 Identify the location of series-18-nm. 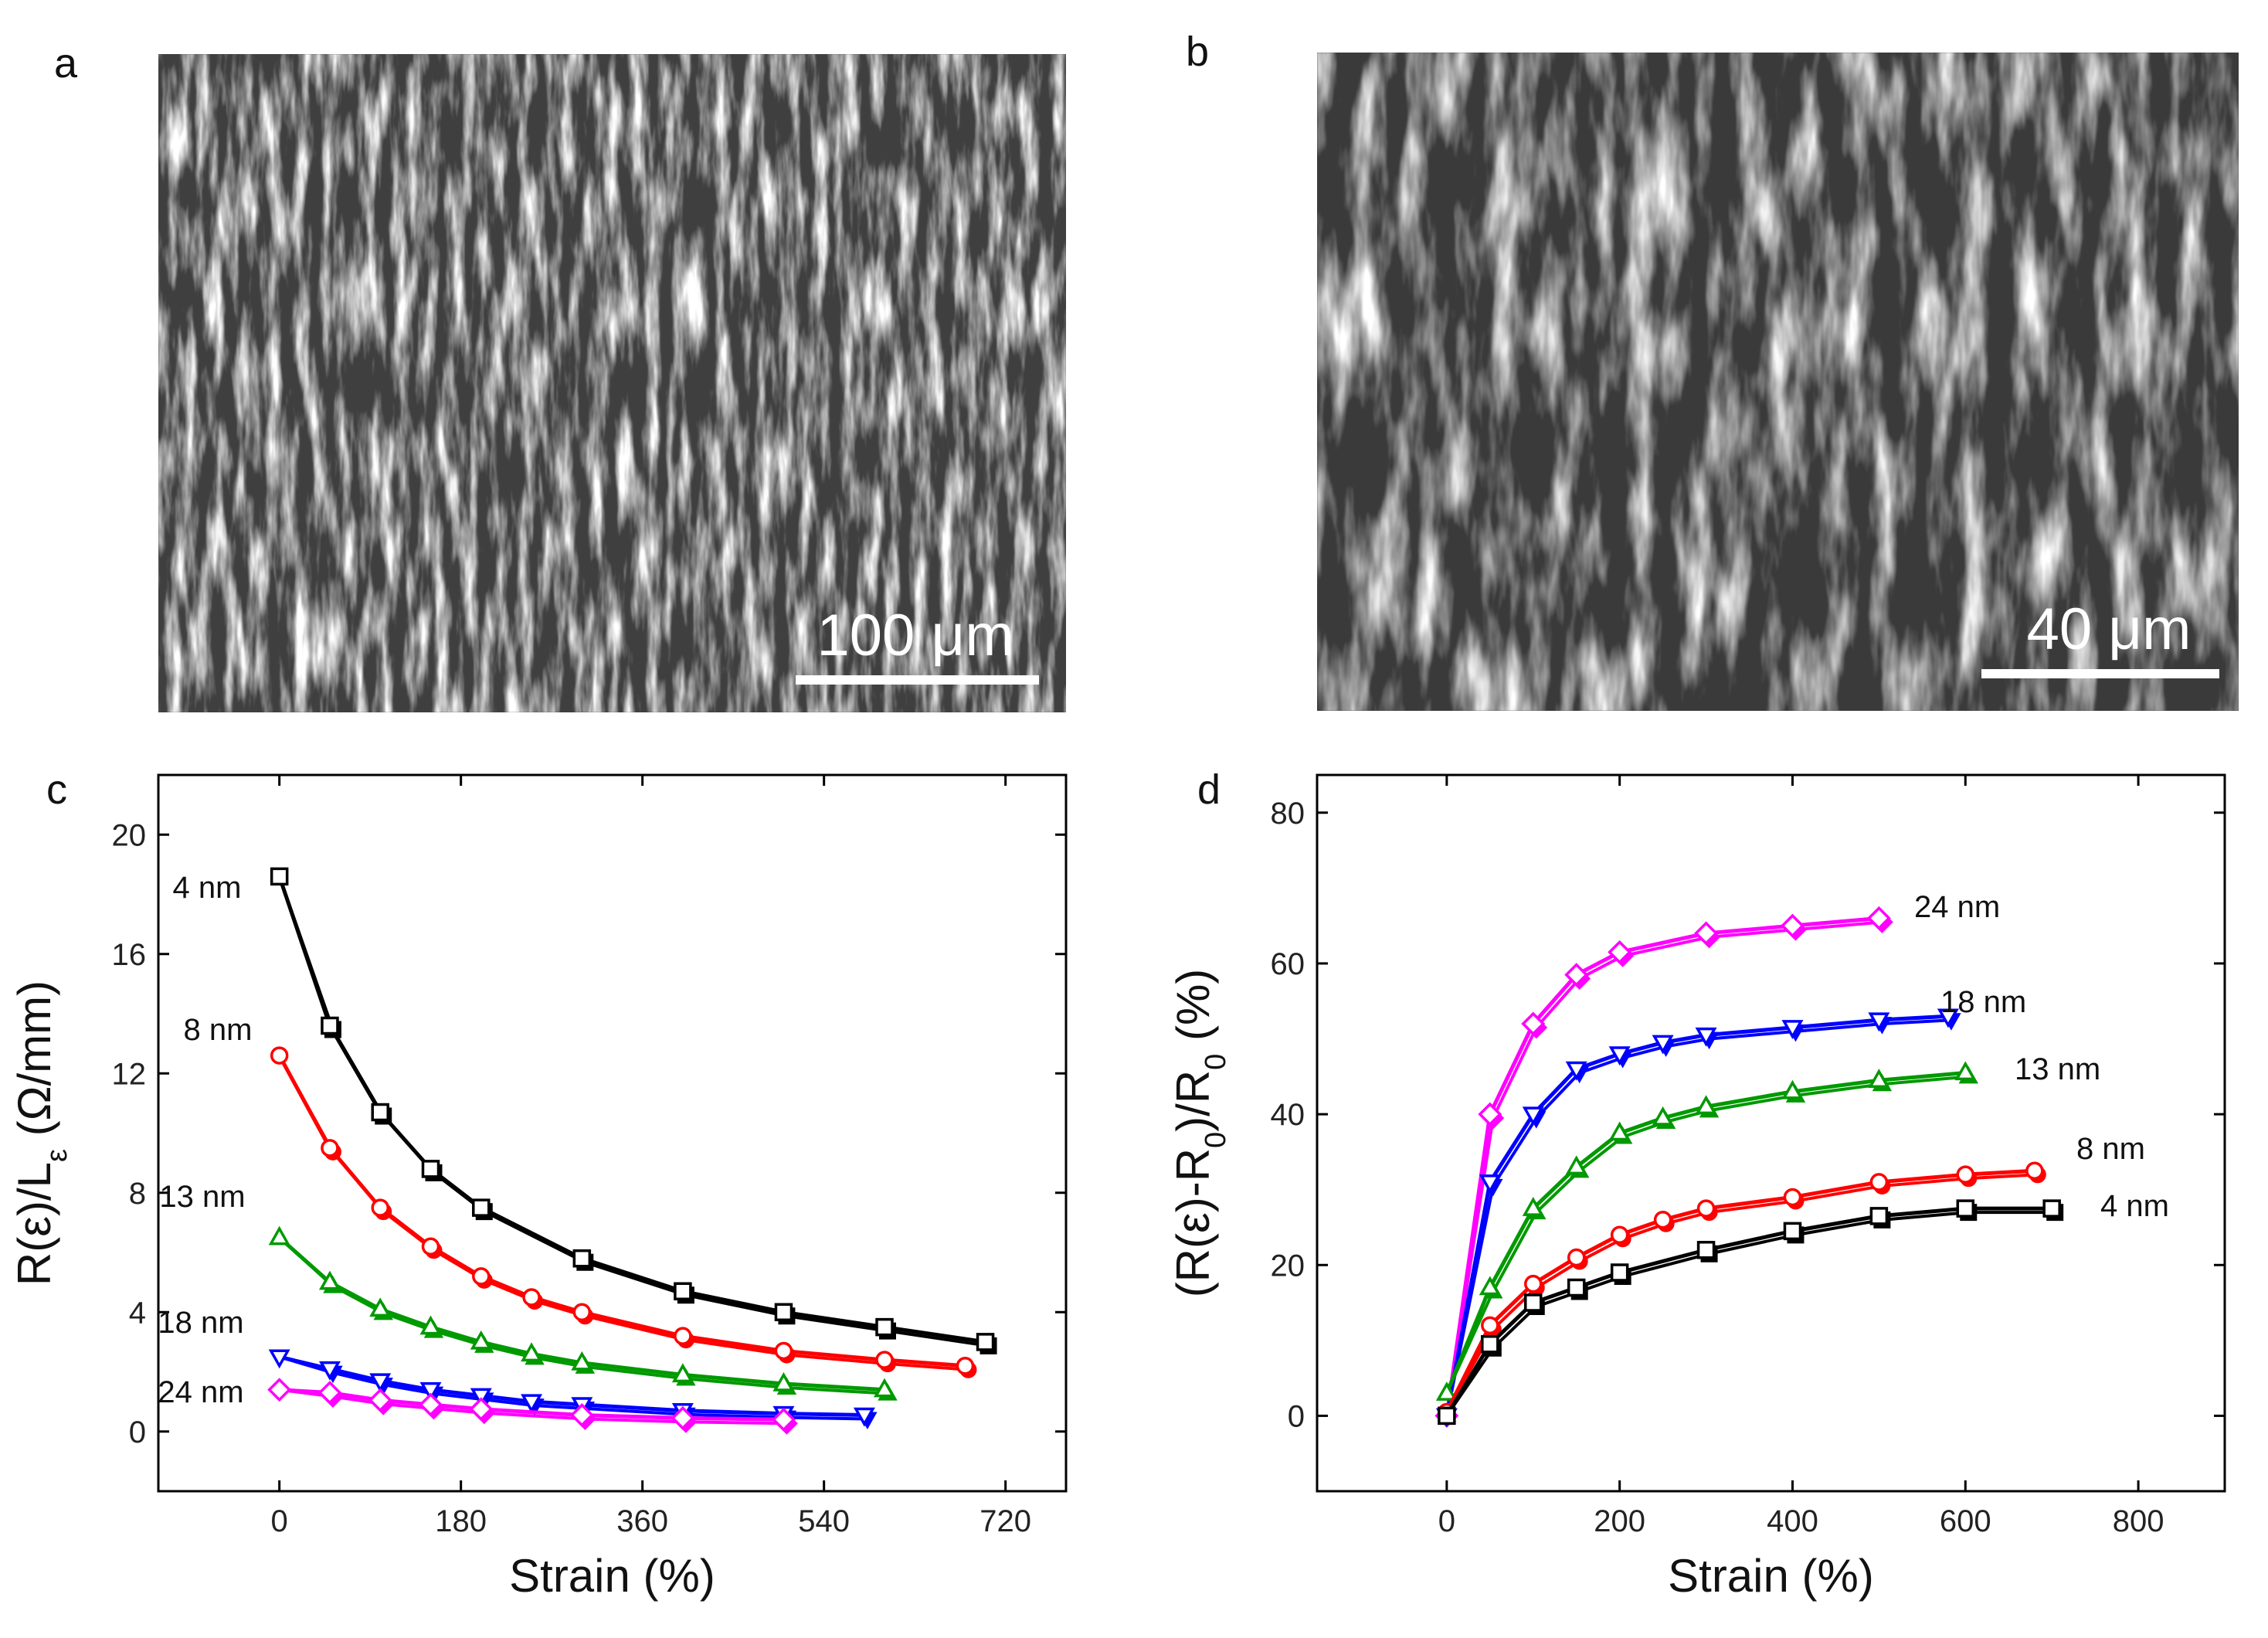
(573, 1389).